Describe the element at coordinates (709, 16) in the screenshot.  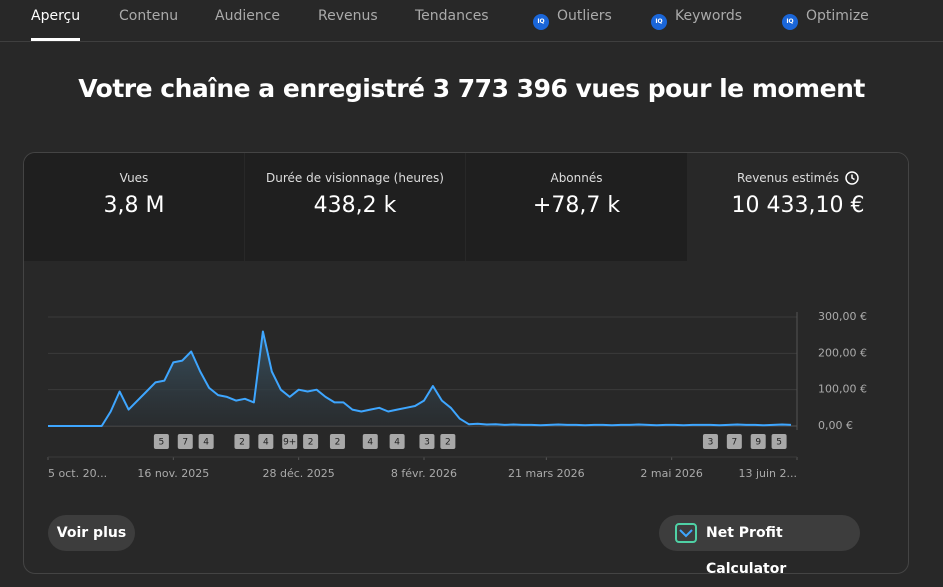
I see `tab-label: Keywords` at that location.